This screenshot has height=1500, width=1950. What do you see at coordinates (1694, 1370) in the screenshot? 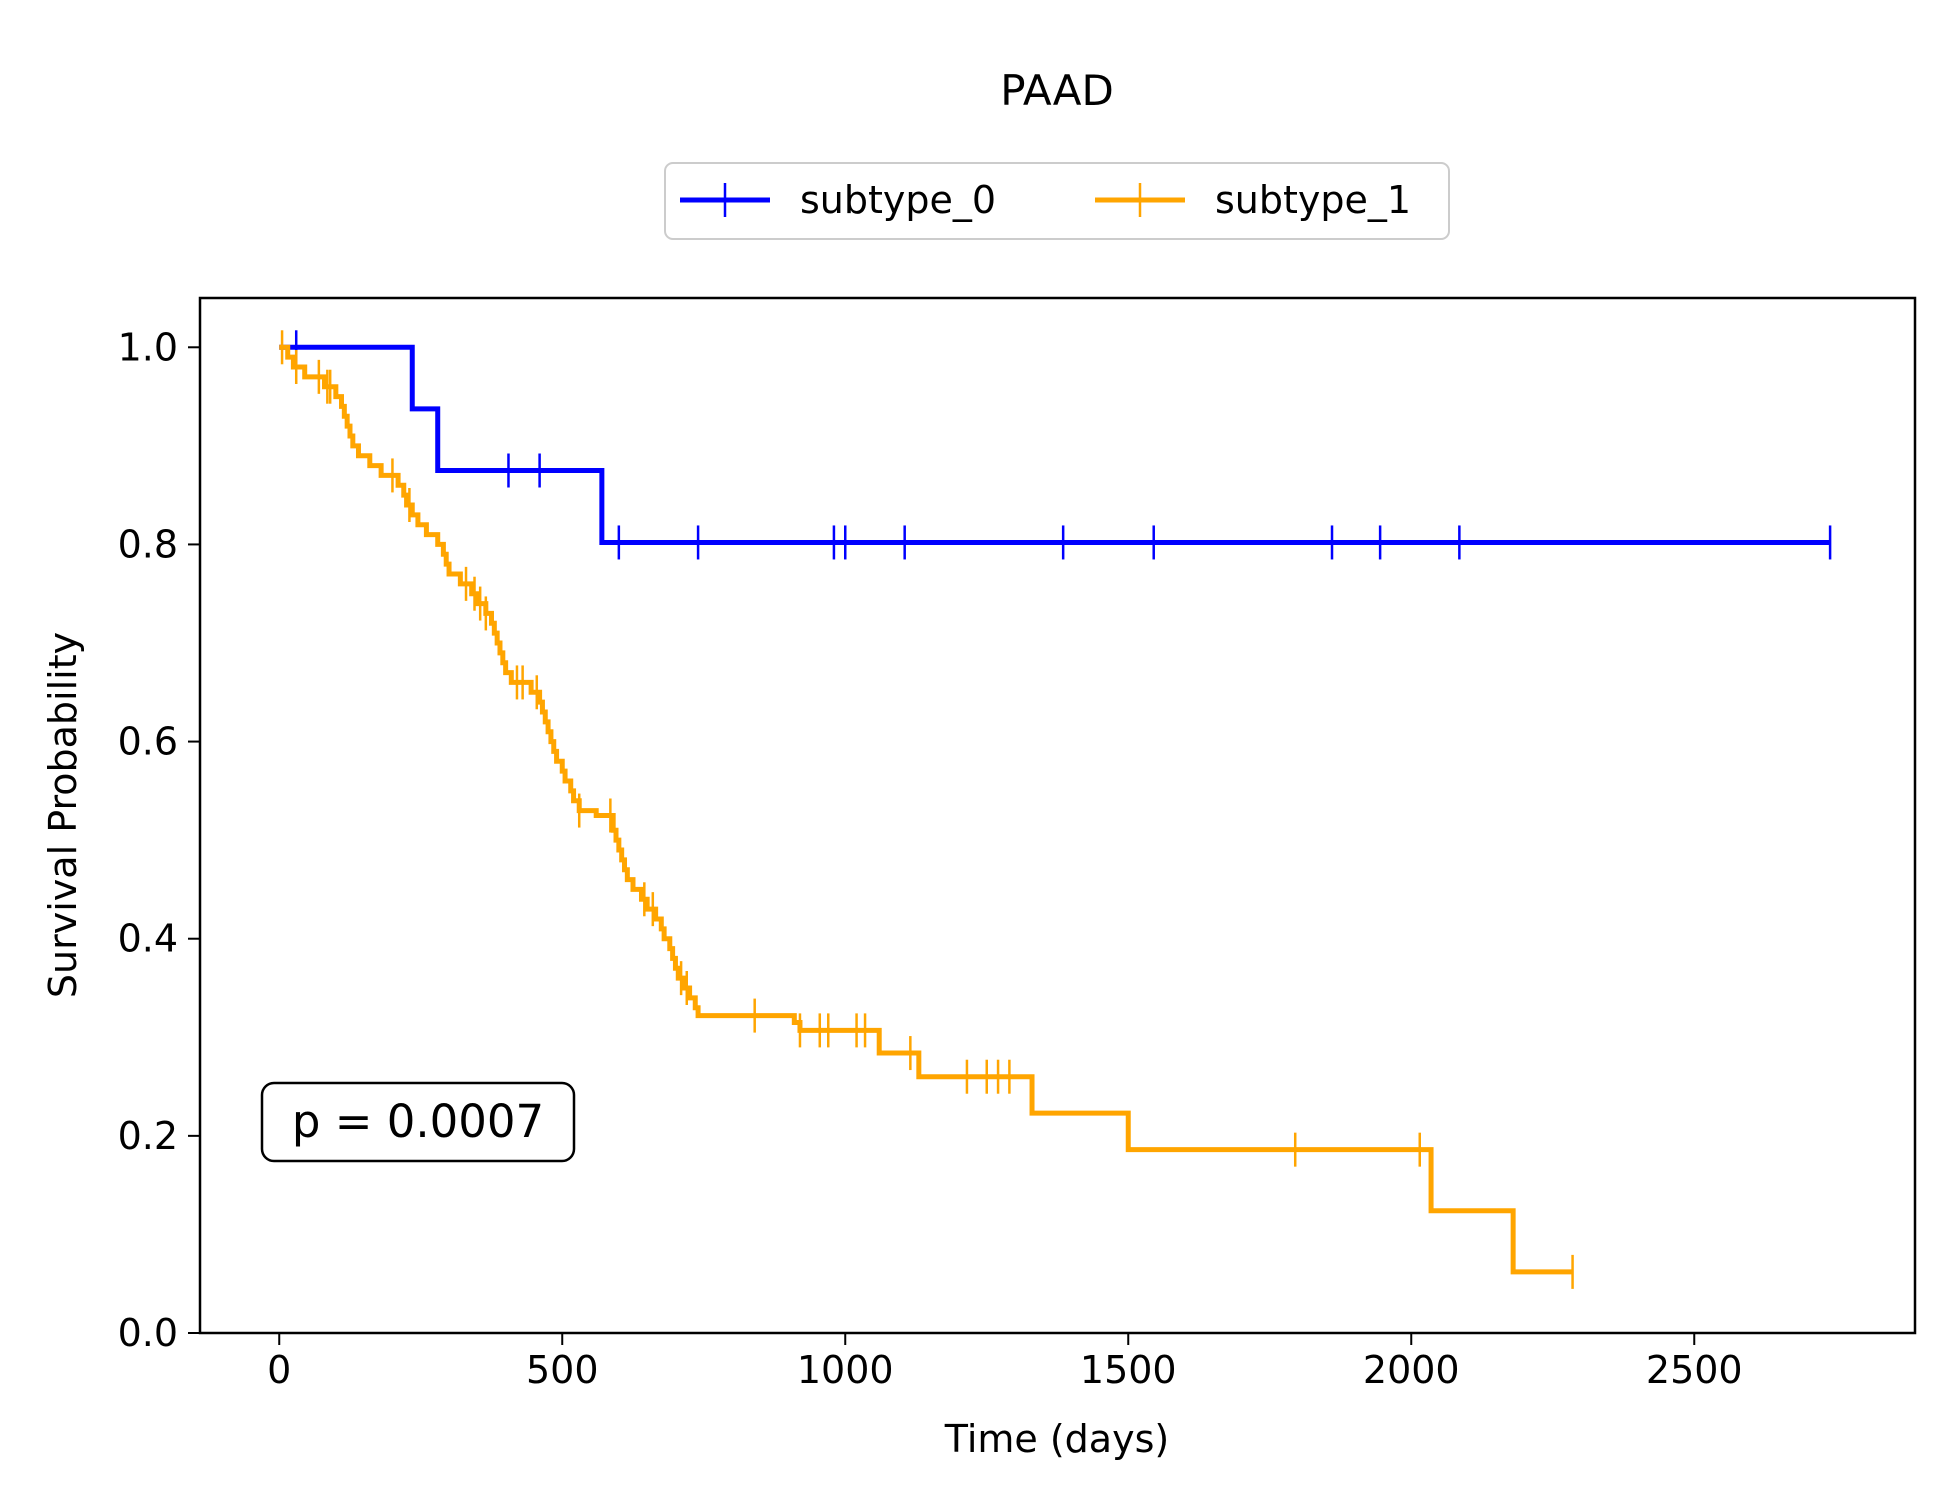
I see `x-tick-label: 2500` at bounding box center [1694, 1370].